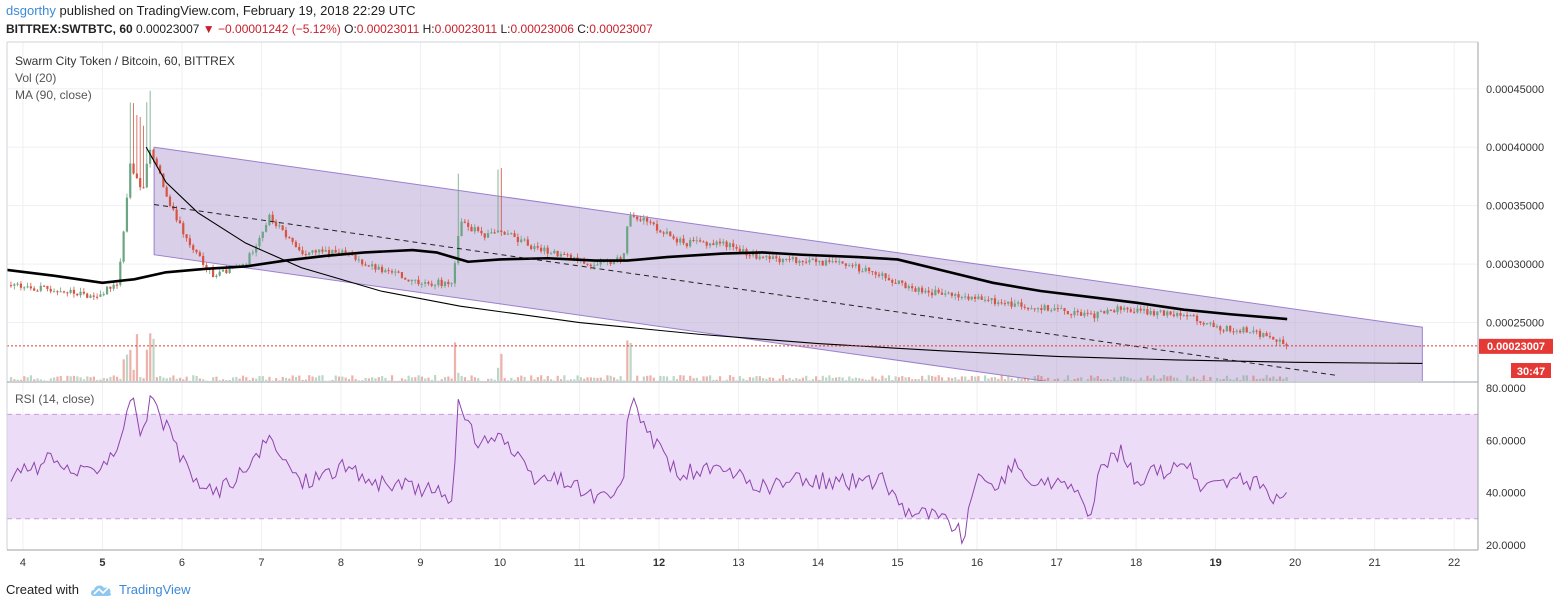  Describe the element at coordinates (154, 589) in the screenshot. I see `tradingview-link: TradingView` at that location.